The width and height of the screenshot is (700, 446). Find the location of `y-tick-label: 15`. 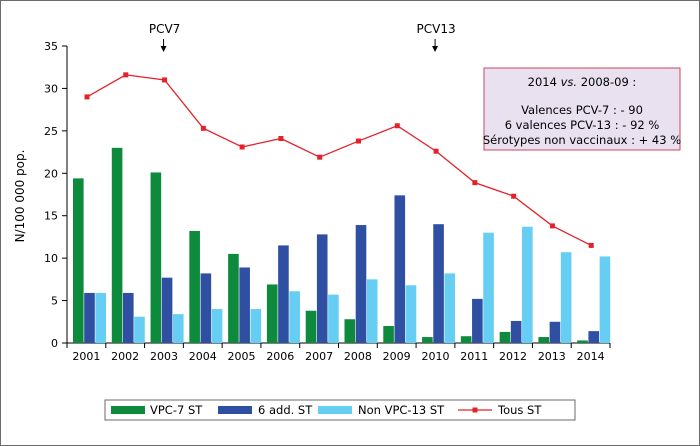

y-tick-label: 15 is located at coordinates (51, 216).